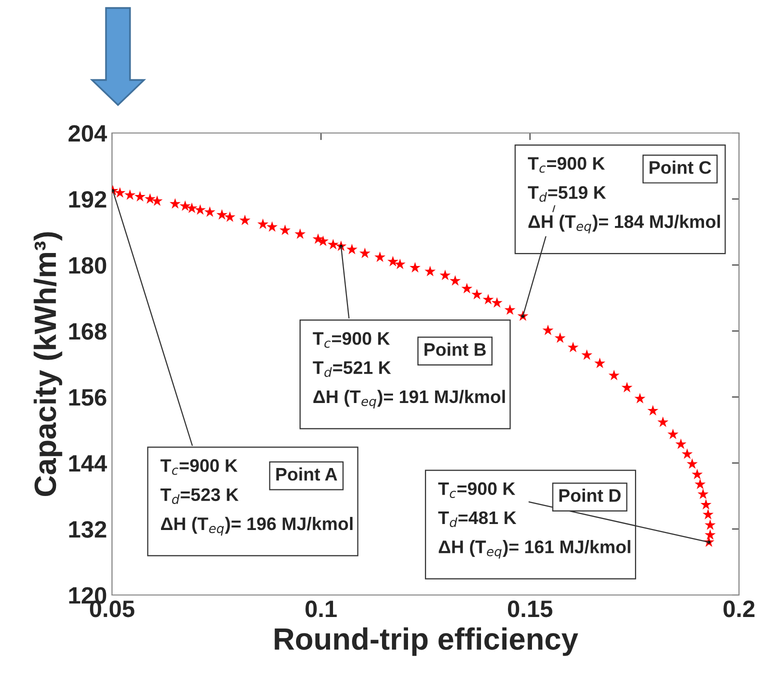 This screenshot has width=773, height=674. Describe the element at coordinates (88, 133) in the screenshot. I see `y-tick-label: 204` at that location.